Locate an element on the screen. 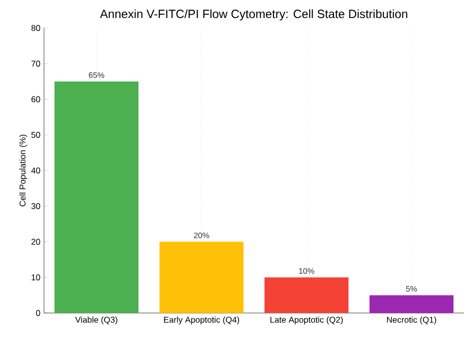  chart-title: Annexin V-FITC/PI Flow Cytometry: Cell State Distribution is located at coordinates (254, 15).